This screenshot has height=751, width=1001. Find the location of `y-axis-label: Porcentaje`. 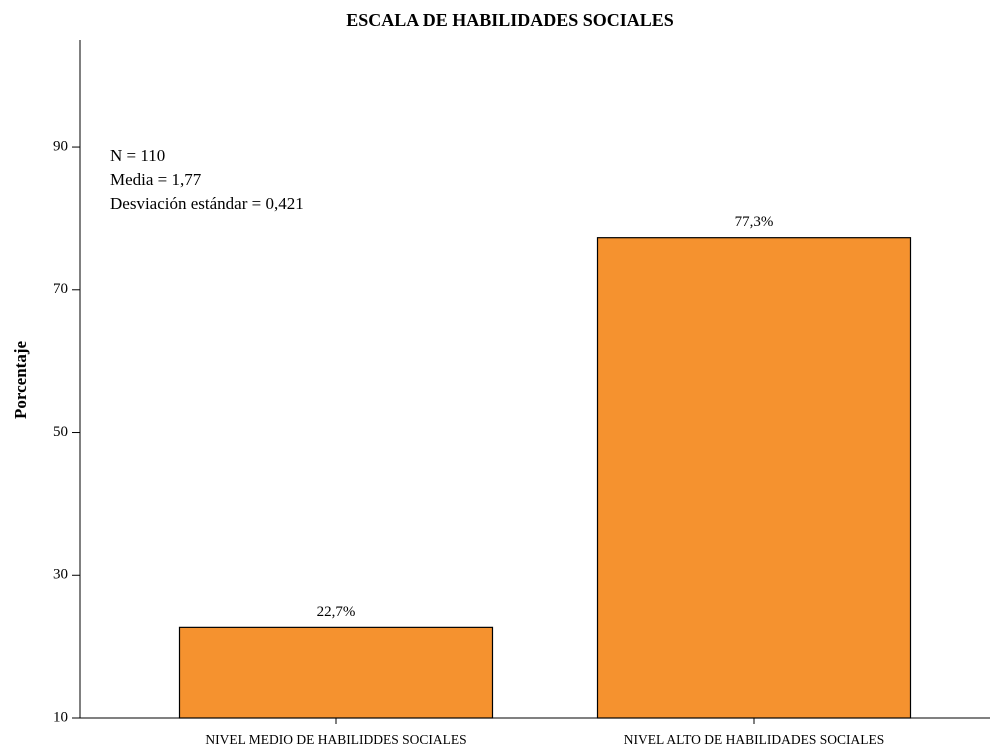

y-axis-label: Porcentaje is located at coordinates (20, 380).